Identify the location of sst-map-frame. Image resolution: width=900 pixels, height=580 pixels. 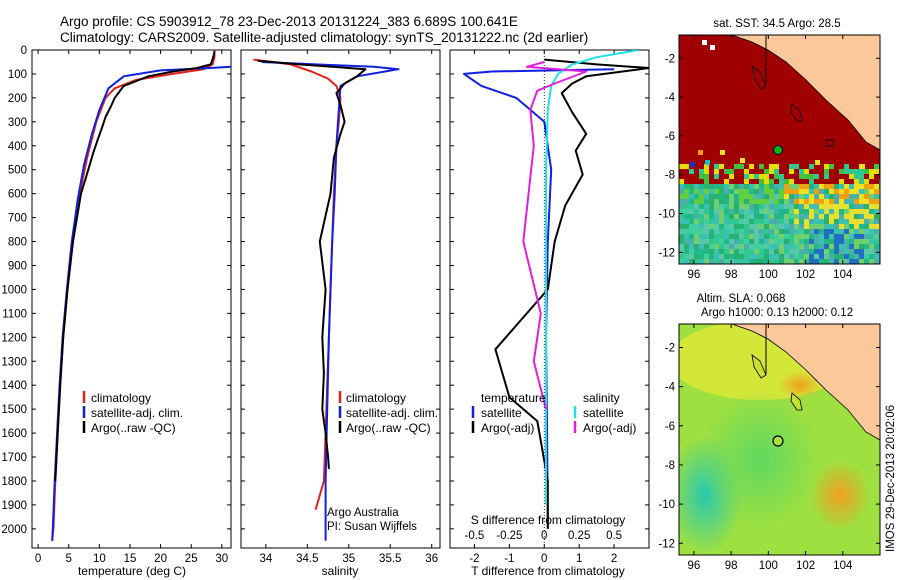
(779, 149).